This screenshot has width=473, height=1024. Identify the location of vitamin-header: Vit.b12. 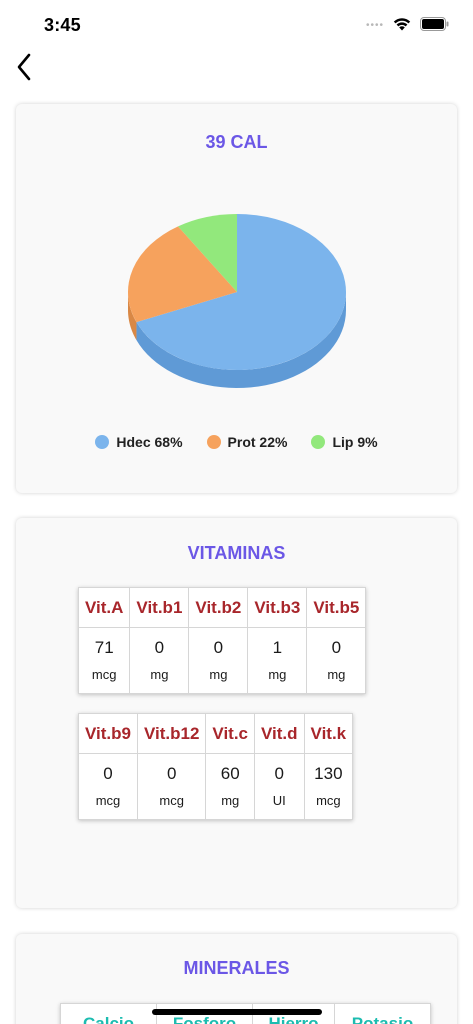
(171, 733).